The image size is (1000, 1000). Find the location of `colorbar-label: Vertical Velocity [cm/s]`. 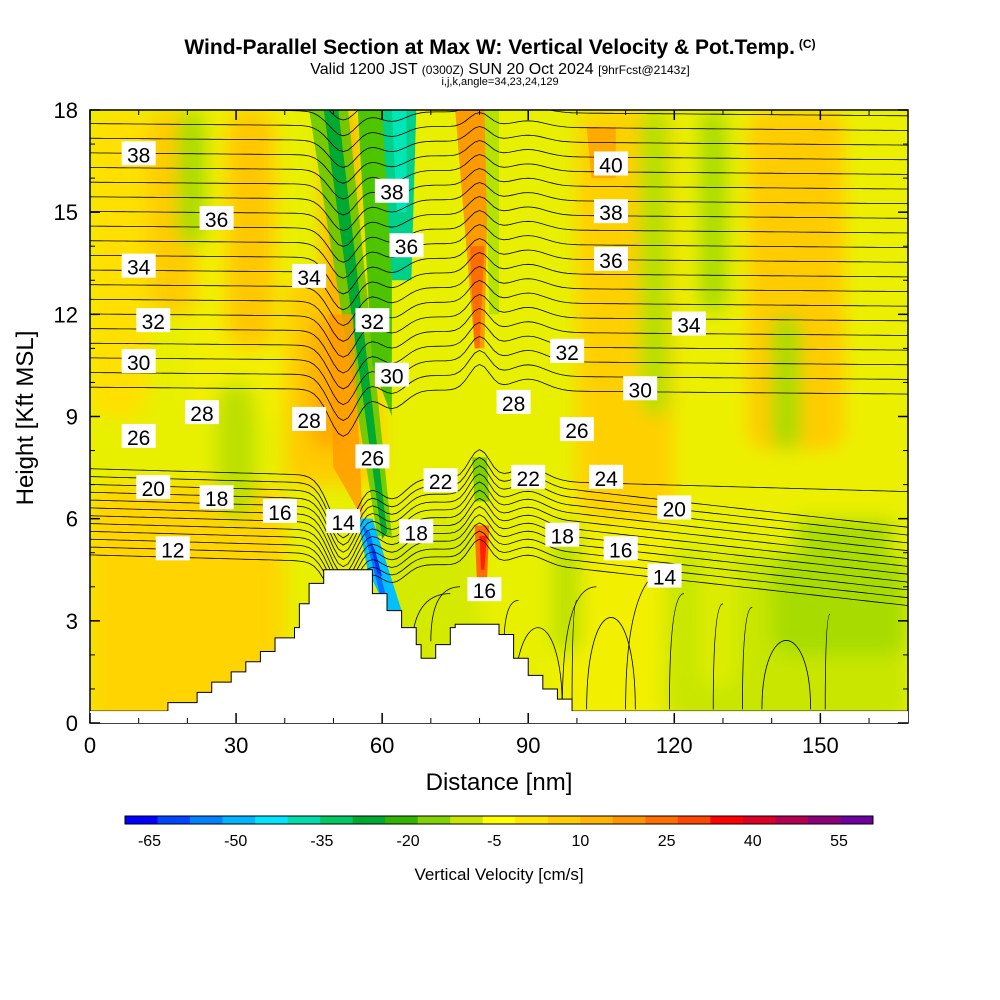

colorbar-label: Vertical Velocity [cm/s] is located at coordinates (498, 874).